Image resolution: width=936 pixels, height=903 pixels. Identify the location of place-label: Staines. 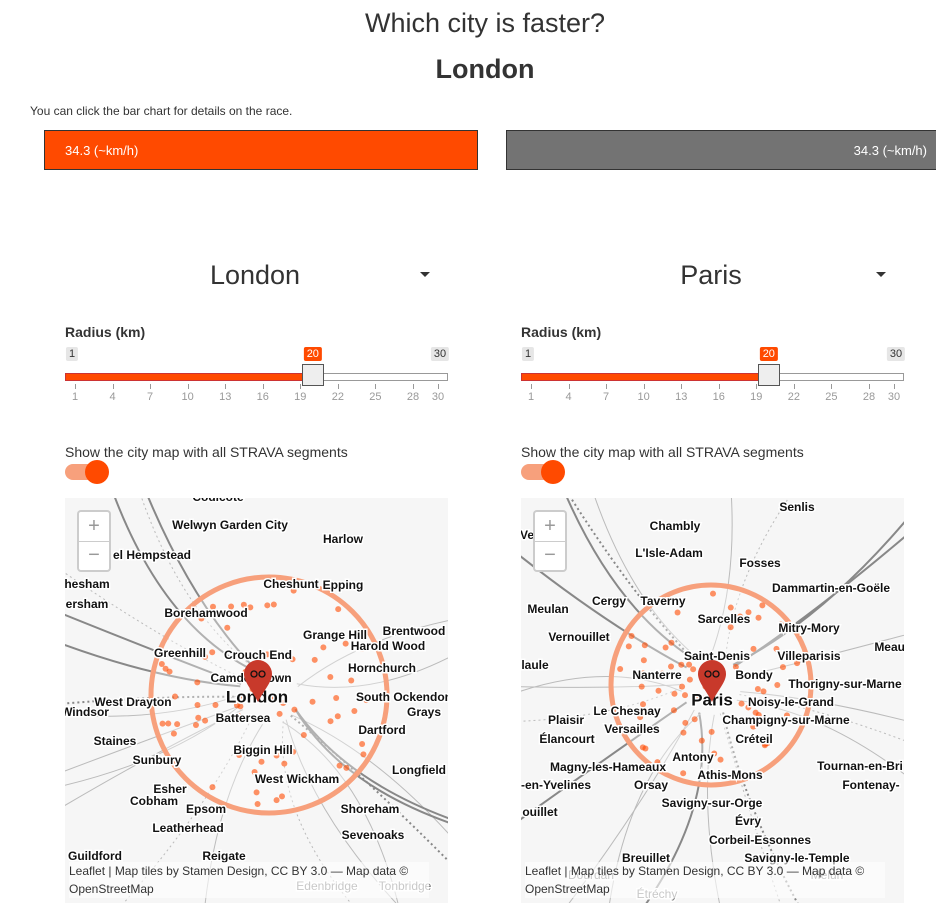
(115, 741).